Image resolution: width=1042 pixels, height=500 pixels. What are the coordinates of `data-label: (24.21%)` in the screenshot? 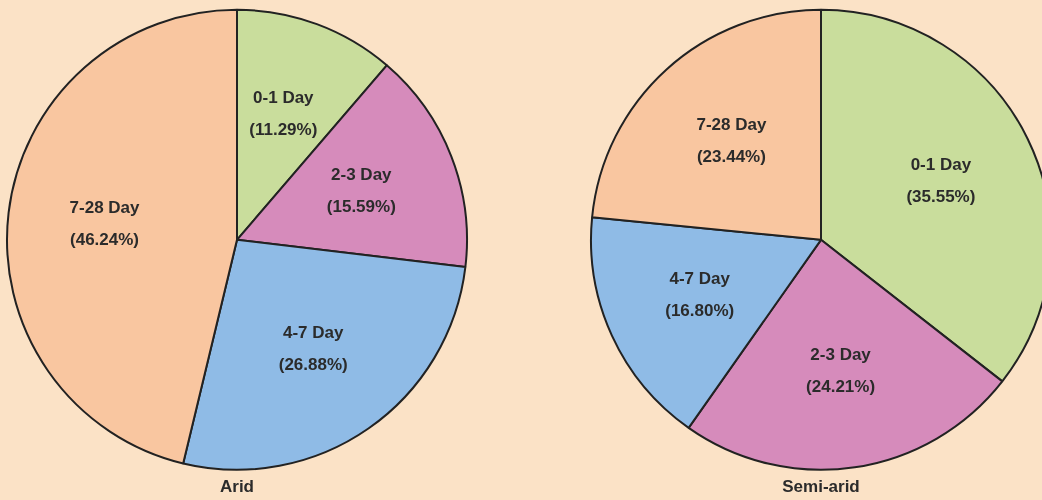 It's located at (841, 387).